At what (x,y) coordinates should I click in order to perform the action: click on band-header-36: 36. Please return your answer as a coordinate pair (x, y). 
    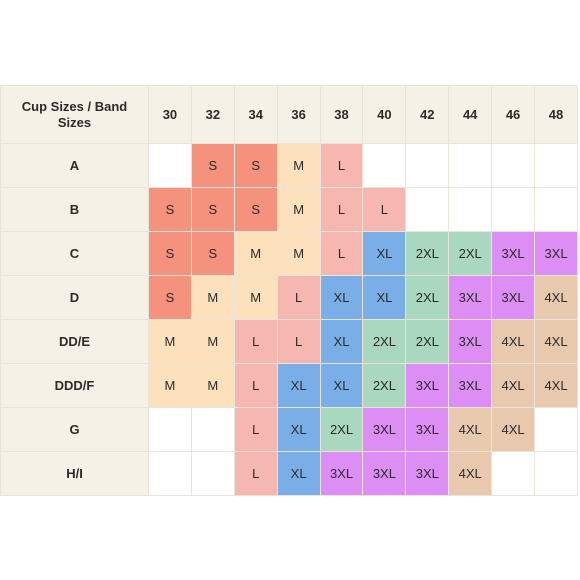
    Looking at the image, I should click on (298, 114).